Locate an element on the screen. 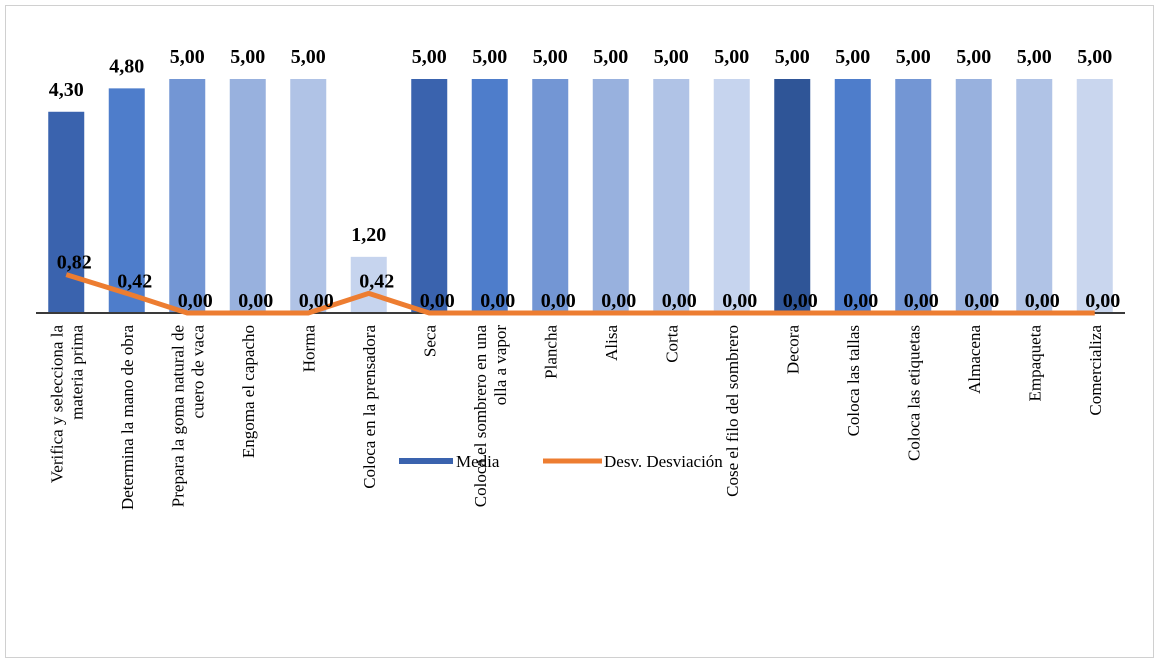 This screenshot has width=1160, height=663. bar-data-label-7: 5,00 is located at coordinates (429, 57).